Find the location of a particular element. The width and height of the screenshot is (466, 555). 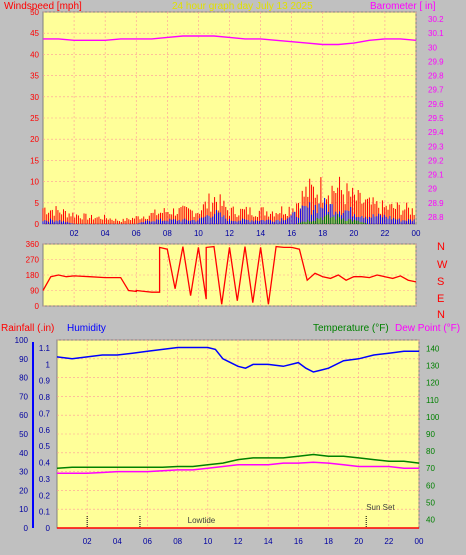

rainfall-tick-label: 1.1 is located at coordinates (45, 348).